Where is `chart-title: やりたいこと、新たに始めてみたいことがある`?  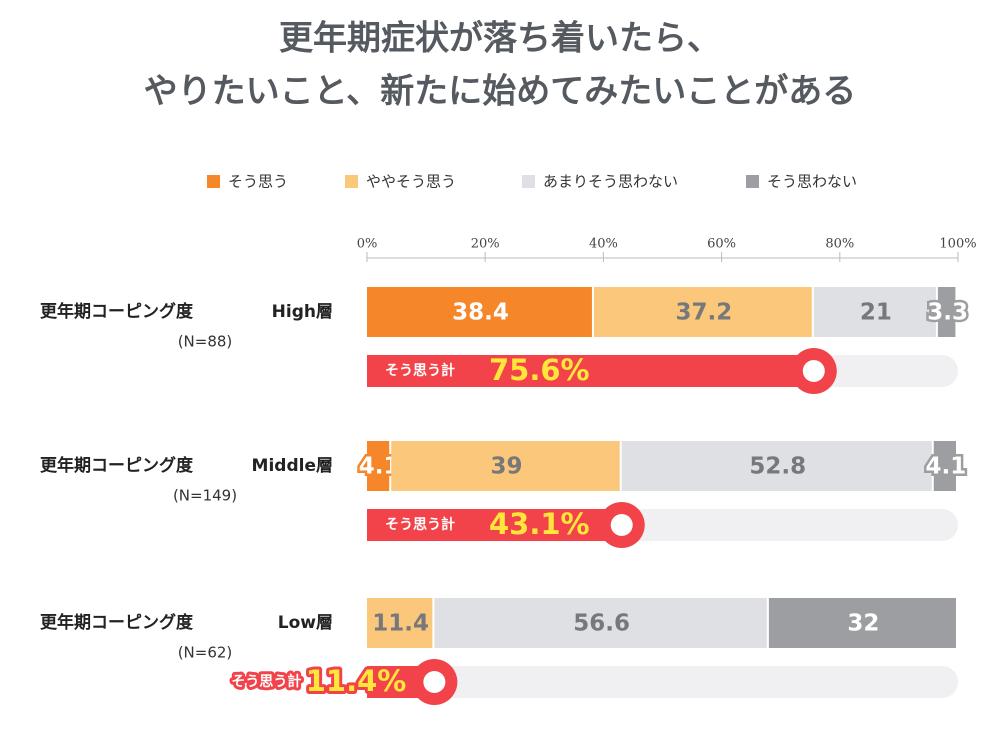 chart-title: やりたいこと、新たに始めてみたいことがある is located at coordinates (500, 92).